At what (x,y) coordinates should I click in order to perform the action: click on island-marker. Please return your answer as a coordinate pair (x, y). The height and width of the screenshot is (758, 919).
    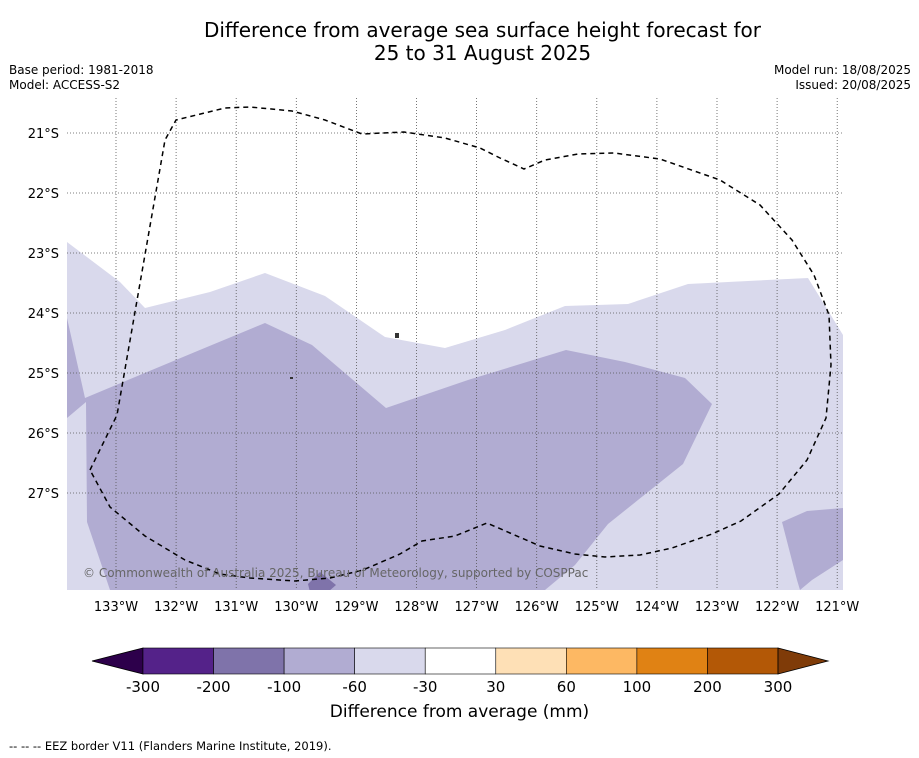
    Looking at the image, I should click on (397, 335).